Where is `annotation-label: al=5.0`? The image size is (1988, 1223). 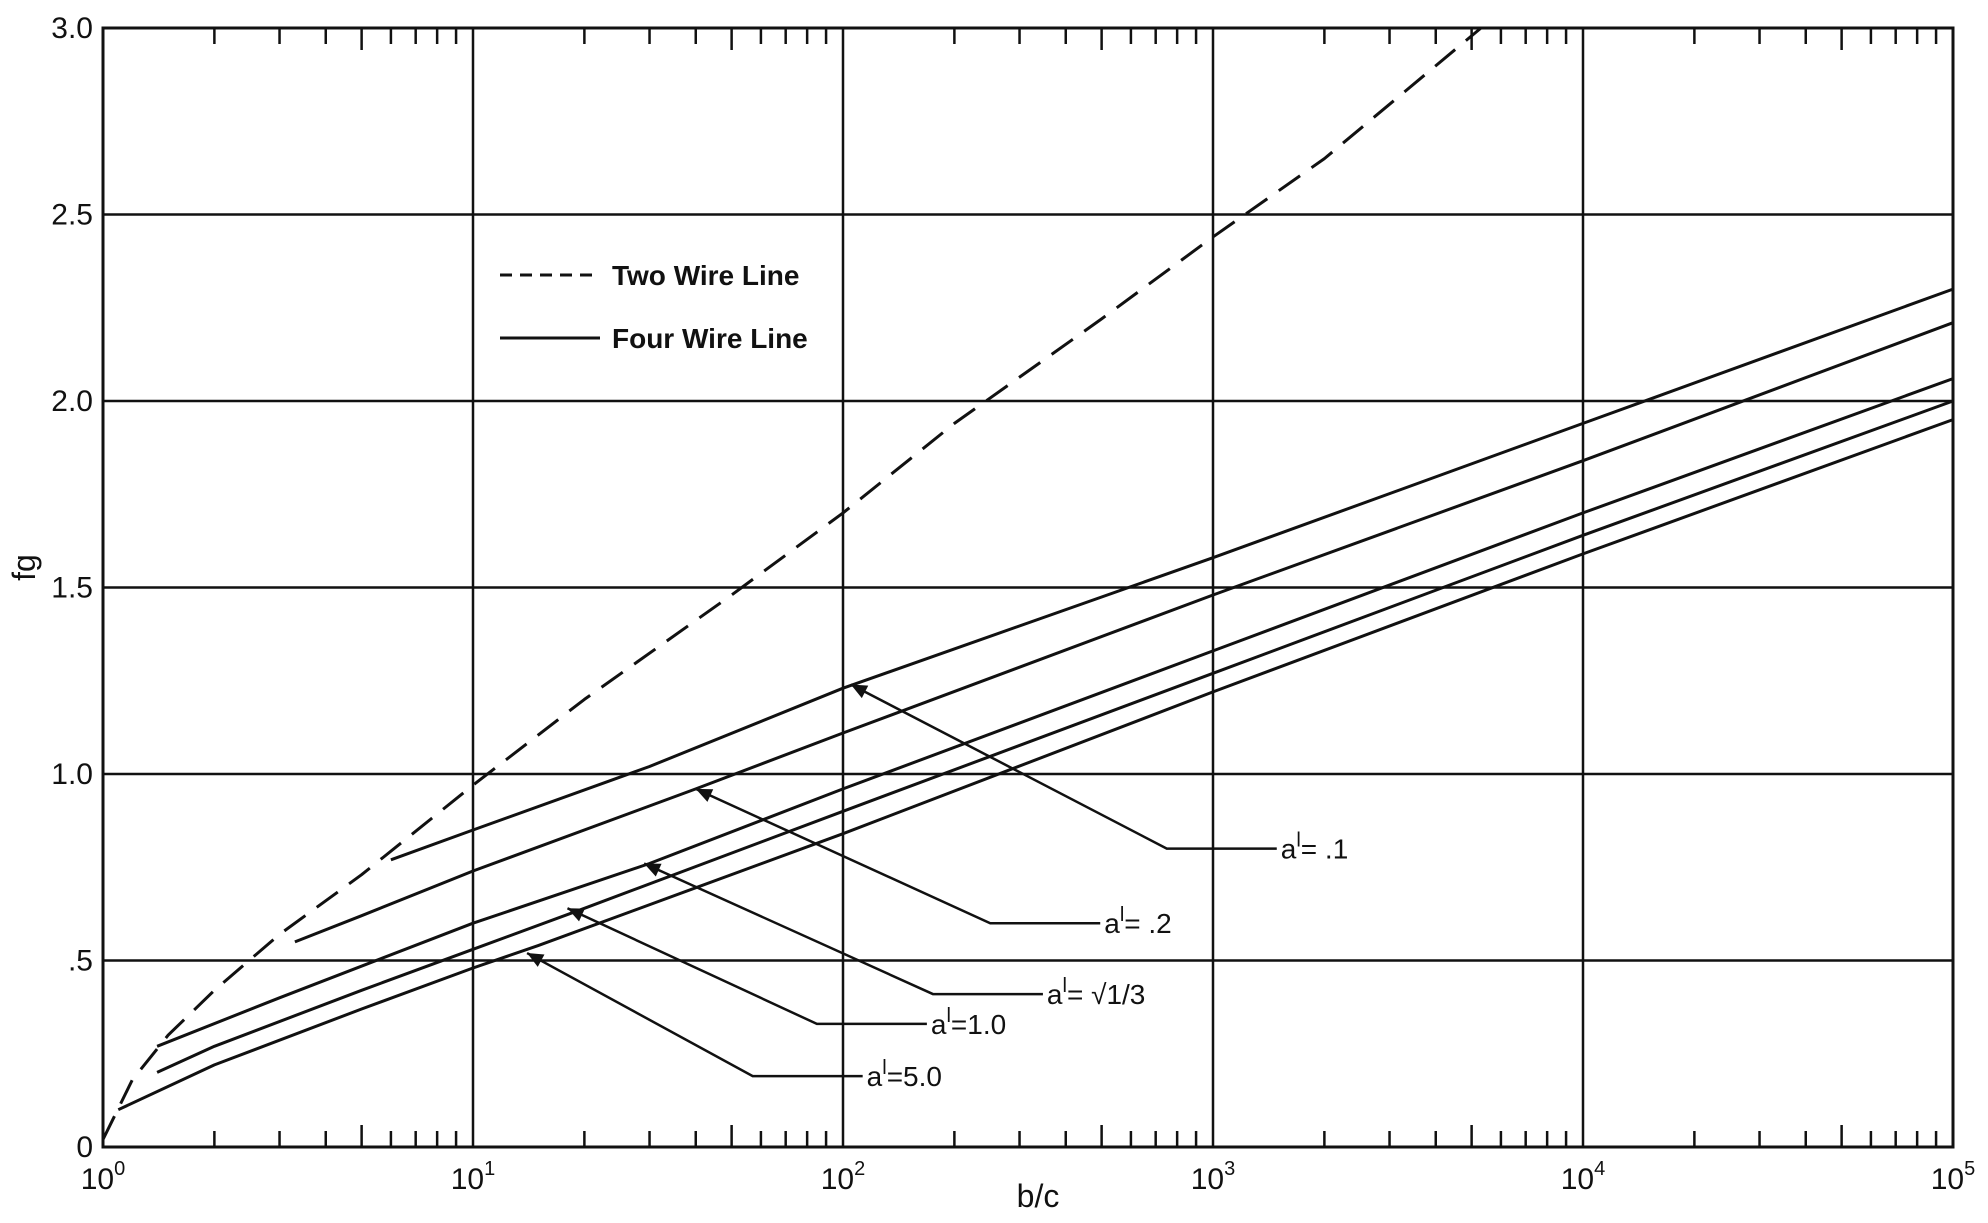 annotation-label: al=5.0 is located at coordinates (904, 1074).